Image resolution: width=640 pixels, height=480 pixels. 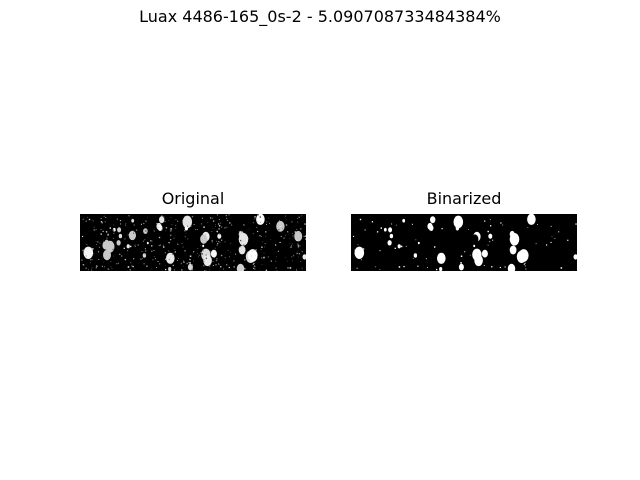 What do you see at coordinates (464, 198) in the screenshot?
I see `binarized-panel-title: Binarized` at bounding box center [464, 198].